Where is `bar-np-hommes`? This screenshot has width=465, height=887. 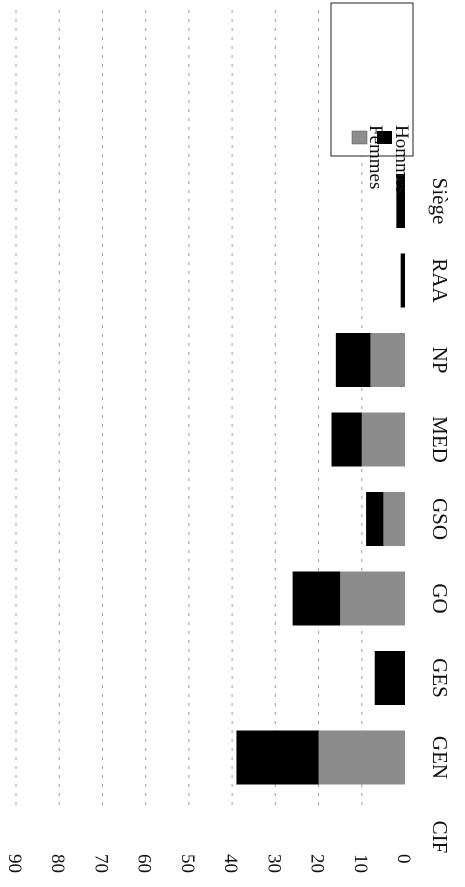 bar-np-hommes is located at coordinates (353, 360).